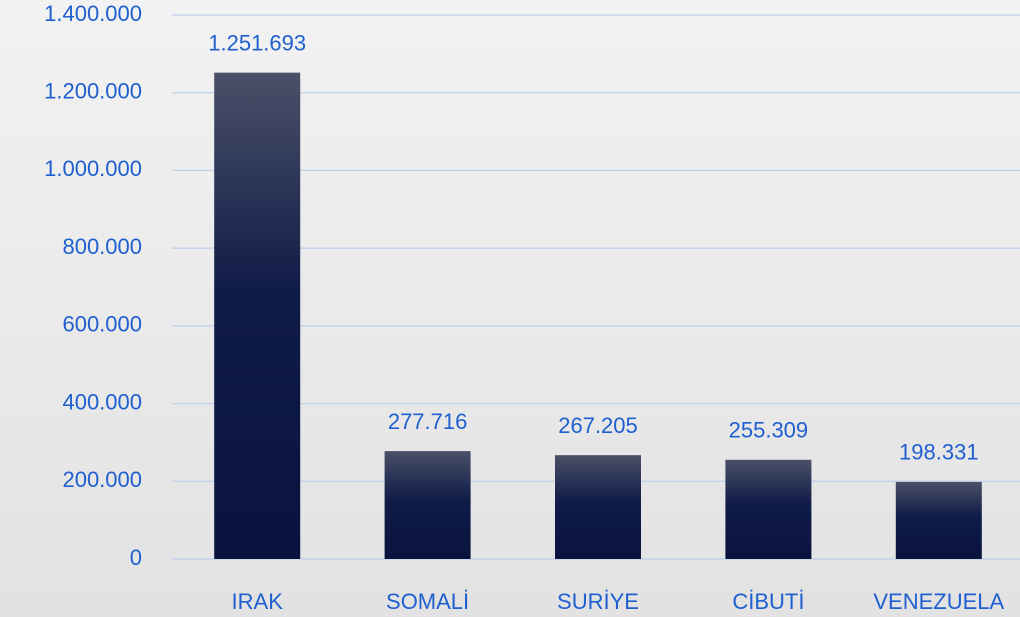  What do you see at coordinates (428, 421) in the screenshot?
I see `data-label: 277.716` at bounding box center [428, 421].